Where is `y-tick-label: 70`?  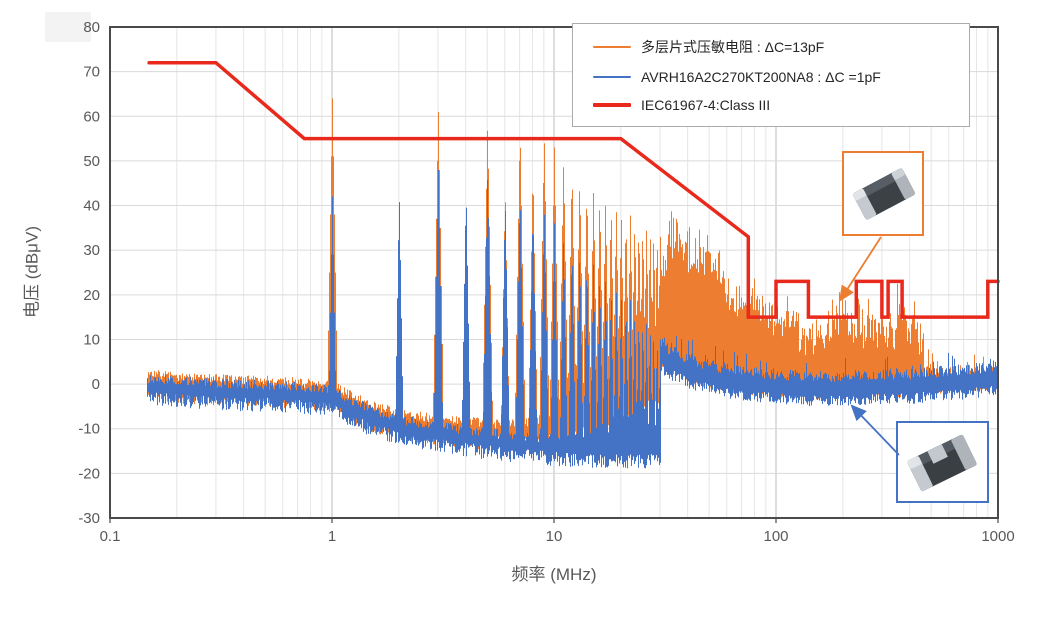 y-tick-label: 70 is located at coordinates (91, 72).